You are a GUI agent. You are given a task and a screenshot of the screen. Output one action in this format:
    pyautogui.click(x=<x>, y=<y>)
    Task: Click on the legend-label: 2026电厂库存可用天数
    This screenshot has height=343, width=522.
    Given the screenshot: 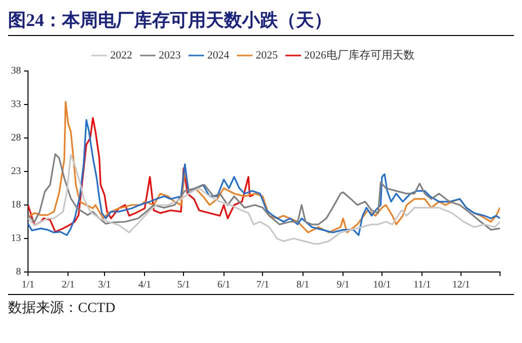 What is the action you would take?
    pyautogui.click(x=359, y=55)
    